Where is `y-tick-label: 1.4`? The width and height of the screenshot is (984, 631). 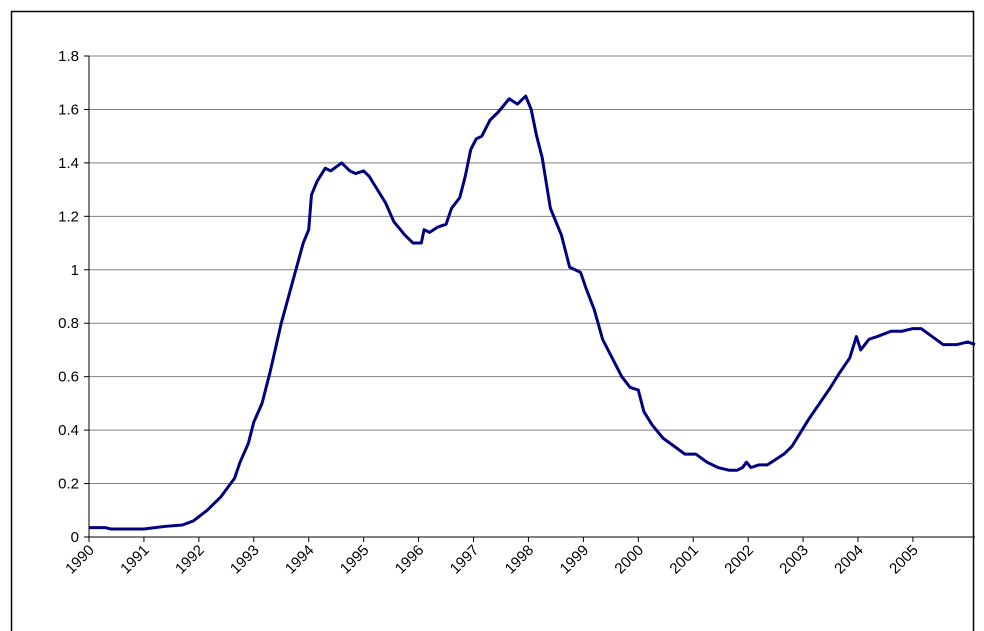
y-tick-label: 1.4 is located at coordinates (68, 163).